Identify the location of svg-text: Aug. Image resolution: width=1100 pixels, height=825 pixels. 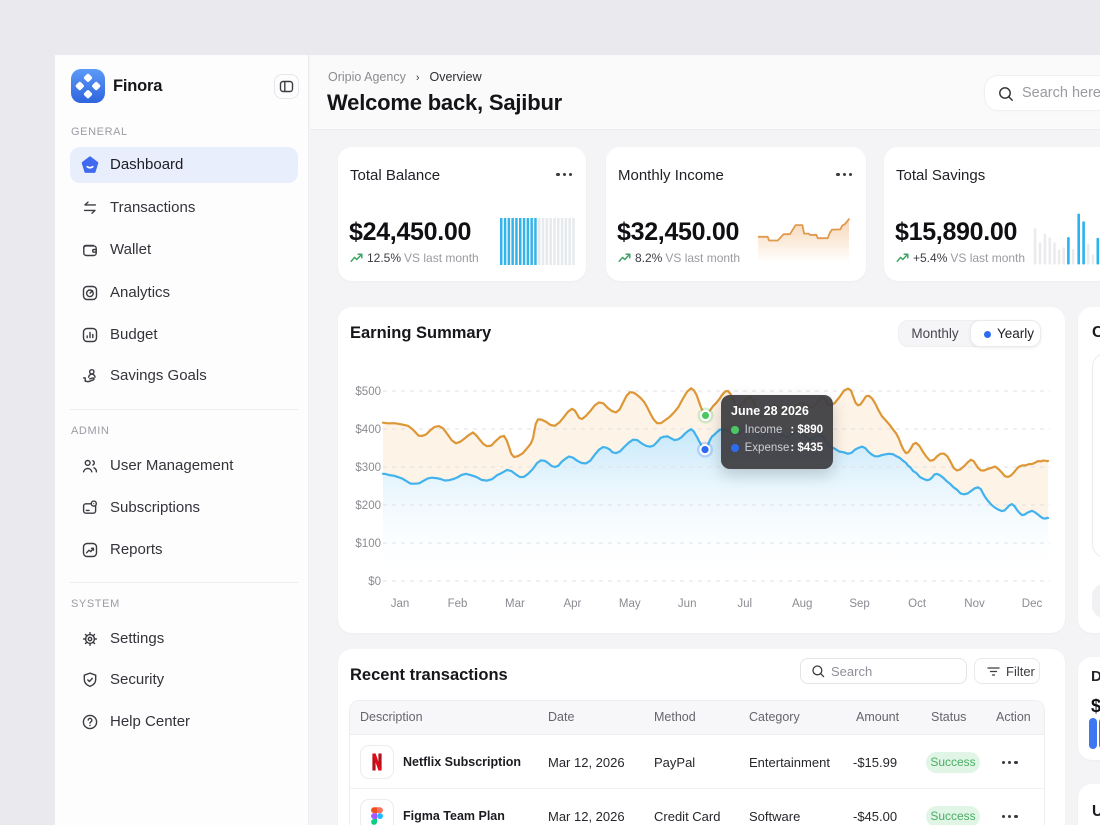
(802, 604).